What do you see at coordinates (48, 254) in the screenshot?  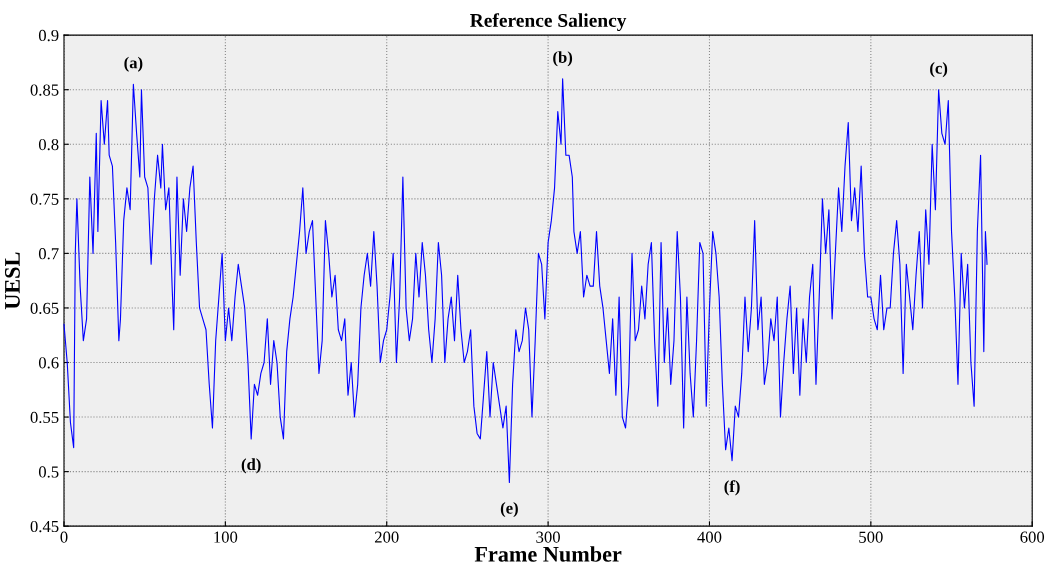 I see `y-tick-label: 0.7` at bounding box center [48, 254].